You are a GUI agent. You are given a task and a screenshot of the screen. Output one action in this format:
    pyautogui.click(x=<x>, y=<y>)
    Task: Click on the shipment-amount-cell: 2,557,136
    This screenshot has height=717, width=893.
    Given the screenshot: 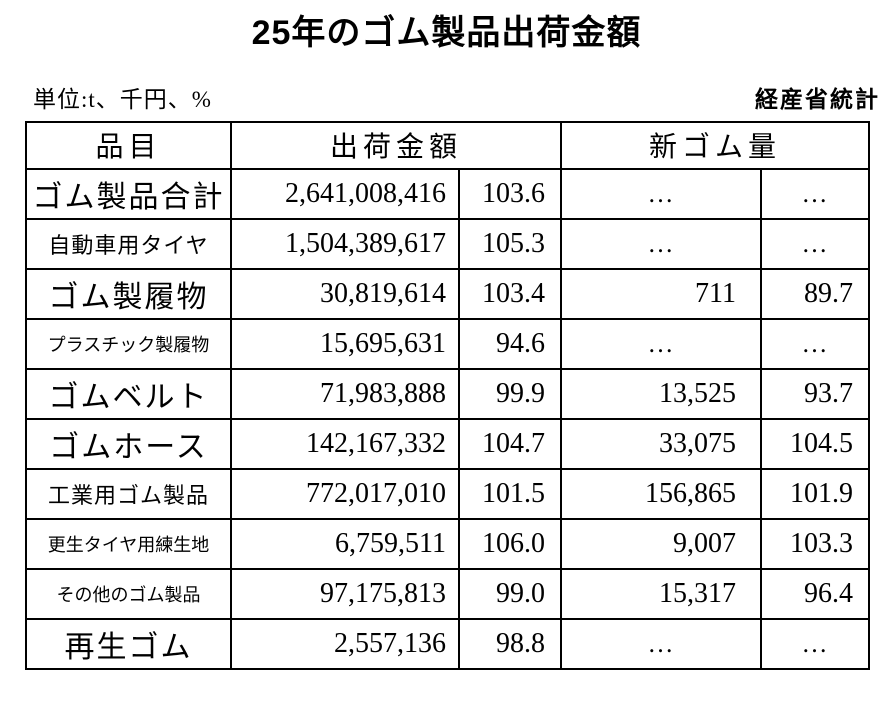 What is the action you would take?
    pyautogui.click(x=345, y=643)
    